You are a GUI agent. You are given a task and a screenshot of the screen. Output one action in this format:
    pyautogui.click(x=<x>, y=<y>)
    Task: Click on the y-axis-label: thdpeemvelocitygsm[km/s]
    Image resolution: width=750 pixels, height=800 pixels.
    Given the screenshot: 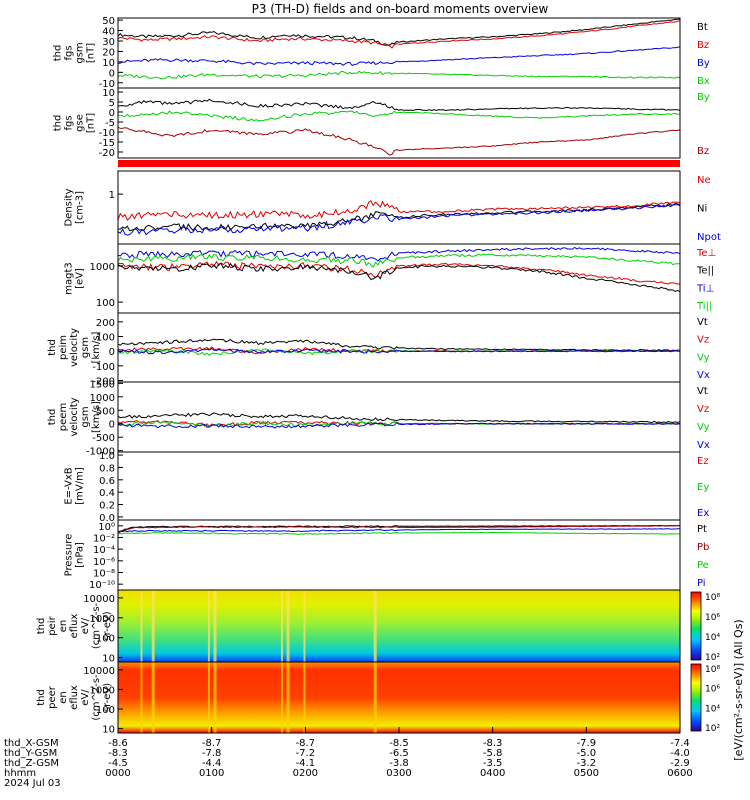 What is the action you would take?
    pyautogui.click(x=74, y=416)
    